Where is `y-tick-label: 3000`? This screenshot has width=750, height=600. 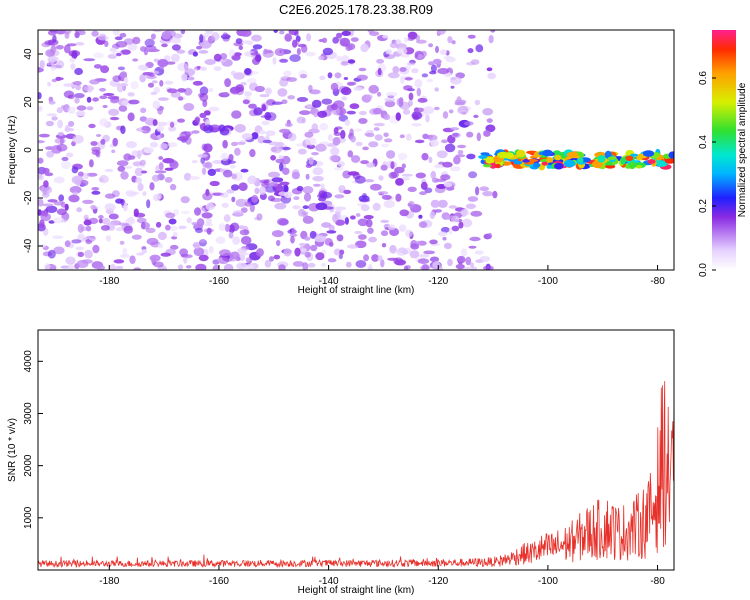
y-tick-label: 3000 is located at coordinates (28, 413).